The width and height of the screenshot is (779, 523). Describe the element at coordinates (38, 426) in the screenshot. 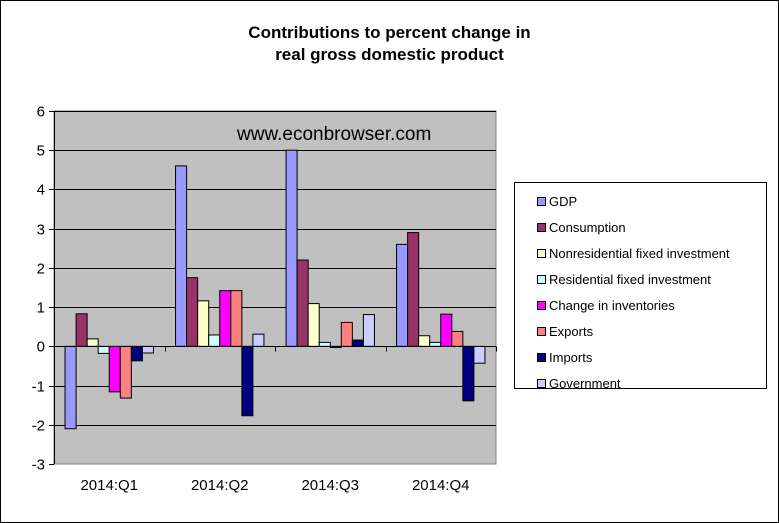

I see `y-tick-label: -2` at that location.